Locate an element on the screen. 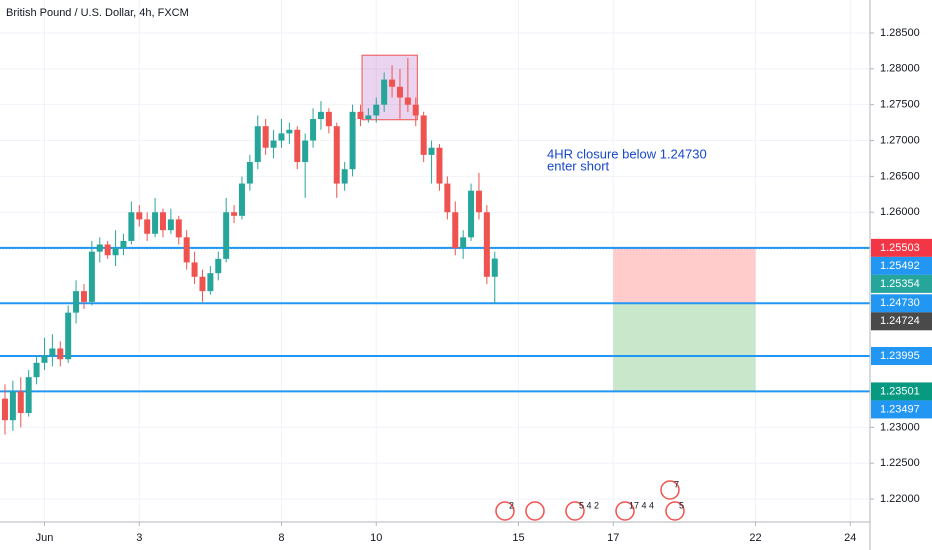 The image size is (932, 550). event-count: 2 is located at coordinates (511, 505).